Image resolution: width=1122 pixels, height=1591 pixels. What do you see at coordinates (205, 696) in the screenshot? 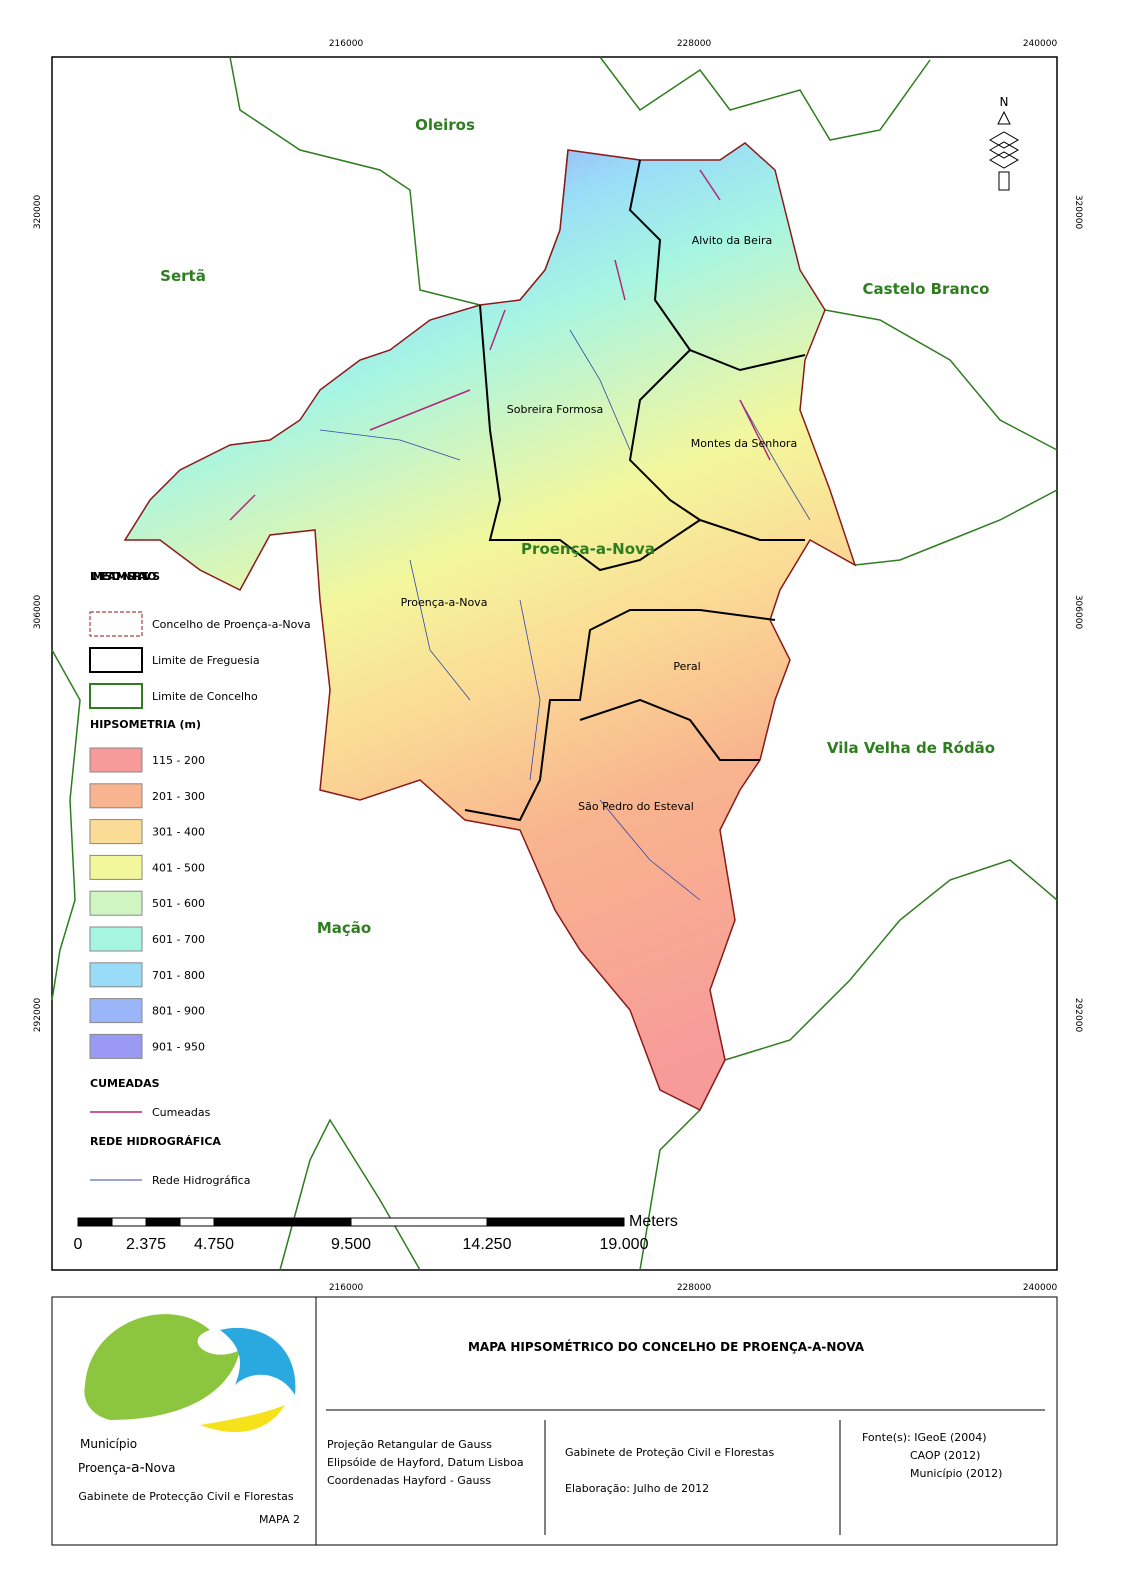
I see `legend-label: Limite de Concelho` at bounding box center [205, 696].